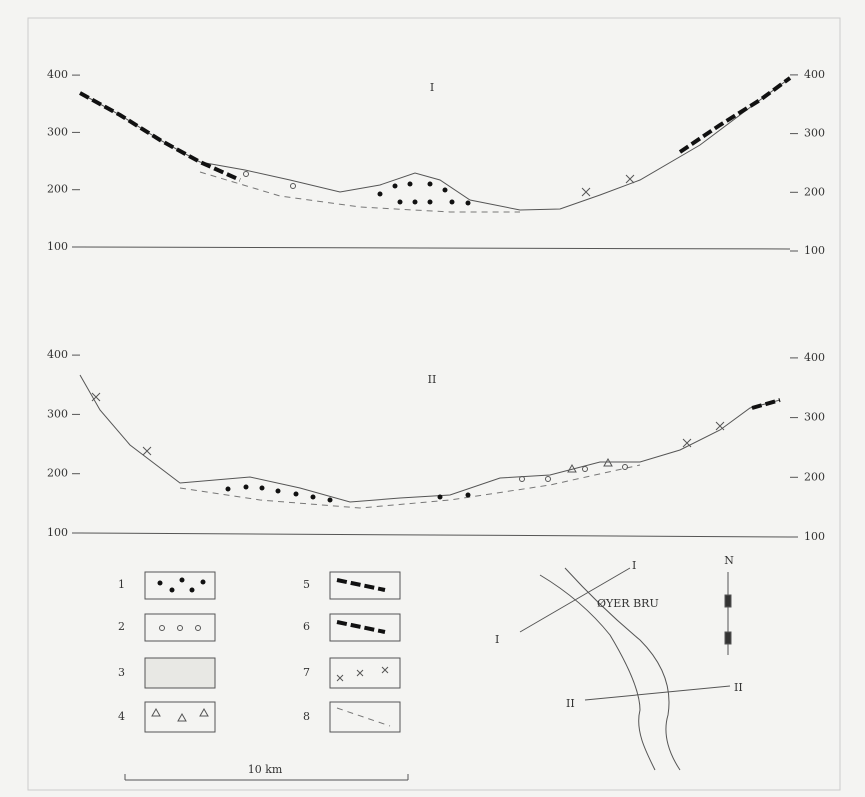 Image resolution: width=865 pixels, height=797 pixels. Describe the element at coordinates (306, 672) in the screenshot. I see `legend-number: 7` at that location.